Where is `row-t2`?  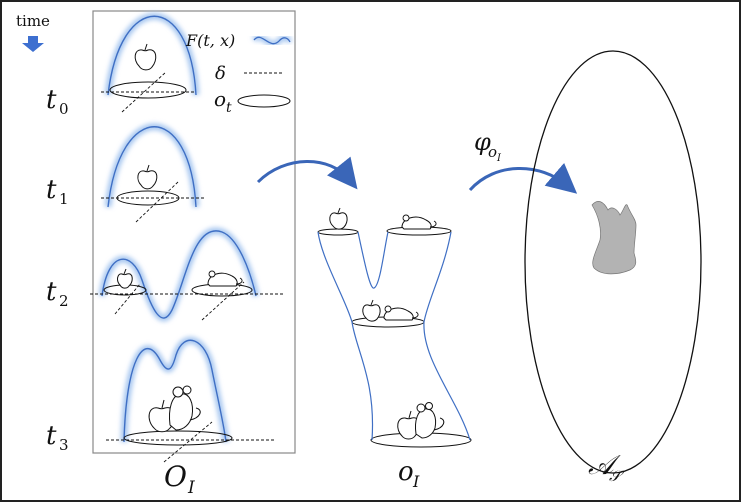
row-t2 is located at coordinates (186, 274).